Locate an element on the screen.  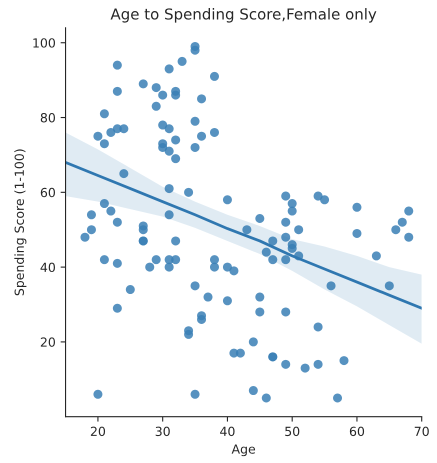
x-tick-label: 70 is located at coordinates (421, 431).